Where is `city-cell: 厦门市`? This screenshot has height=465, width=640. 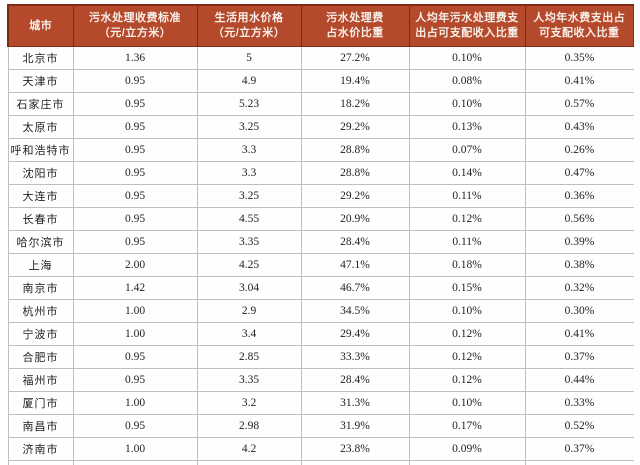
city-cell: 厦门市 is located at coordinates (40, 403).